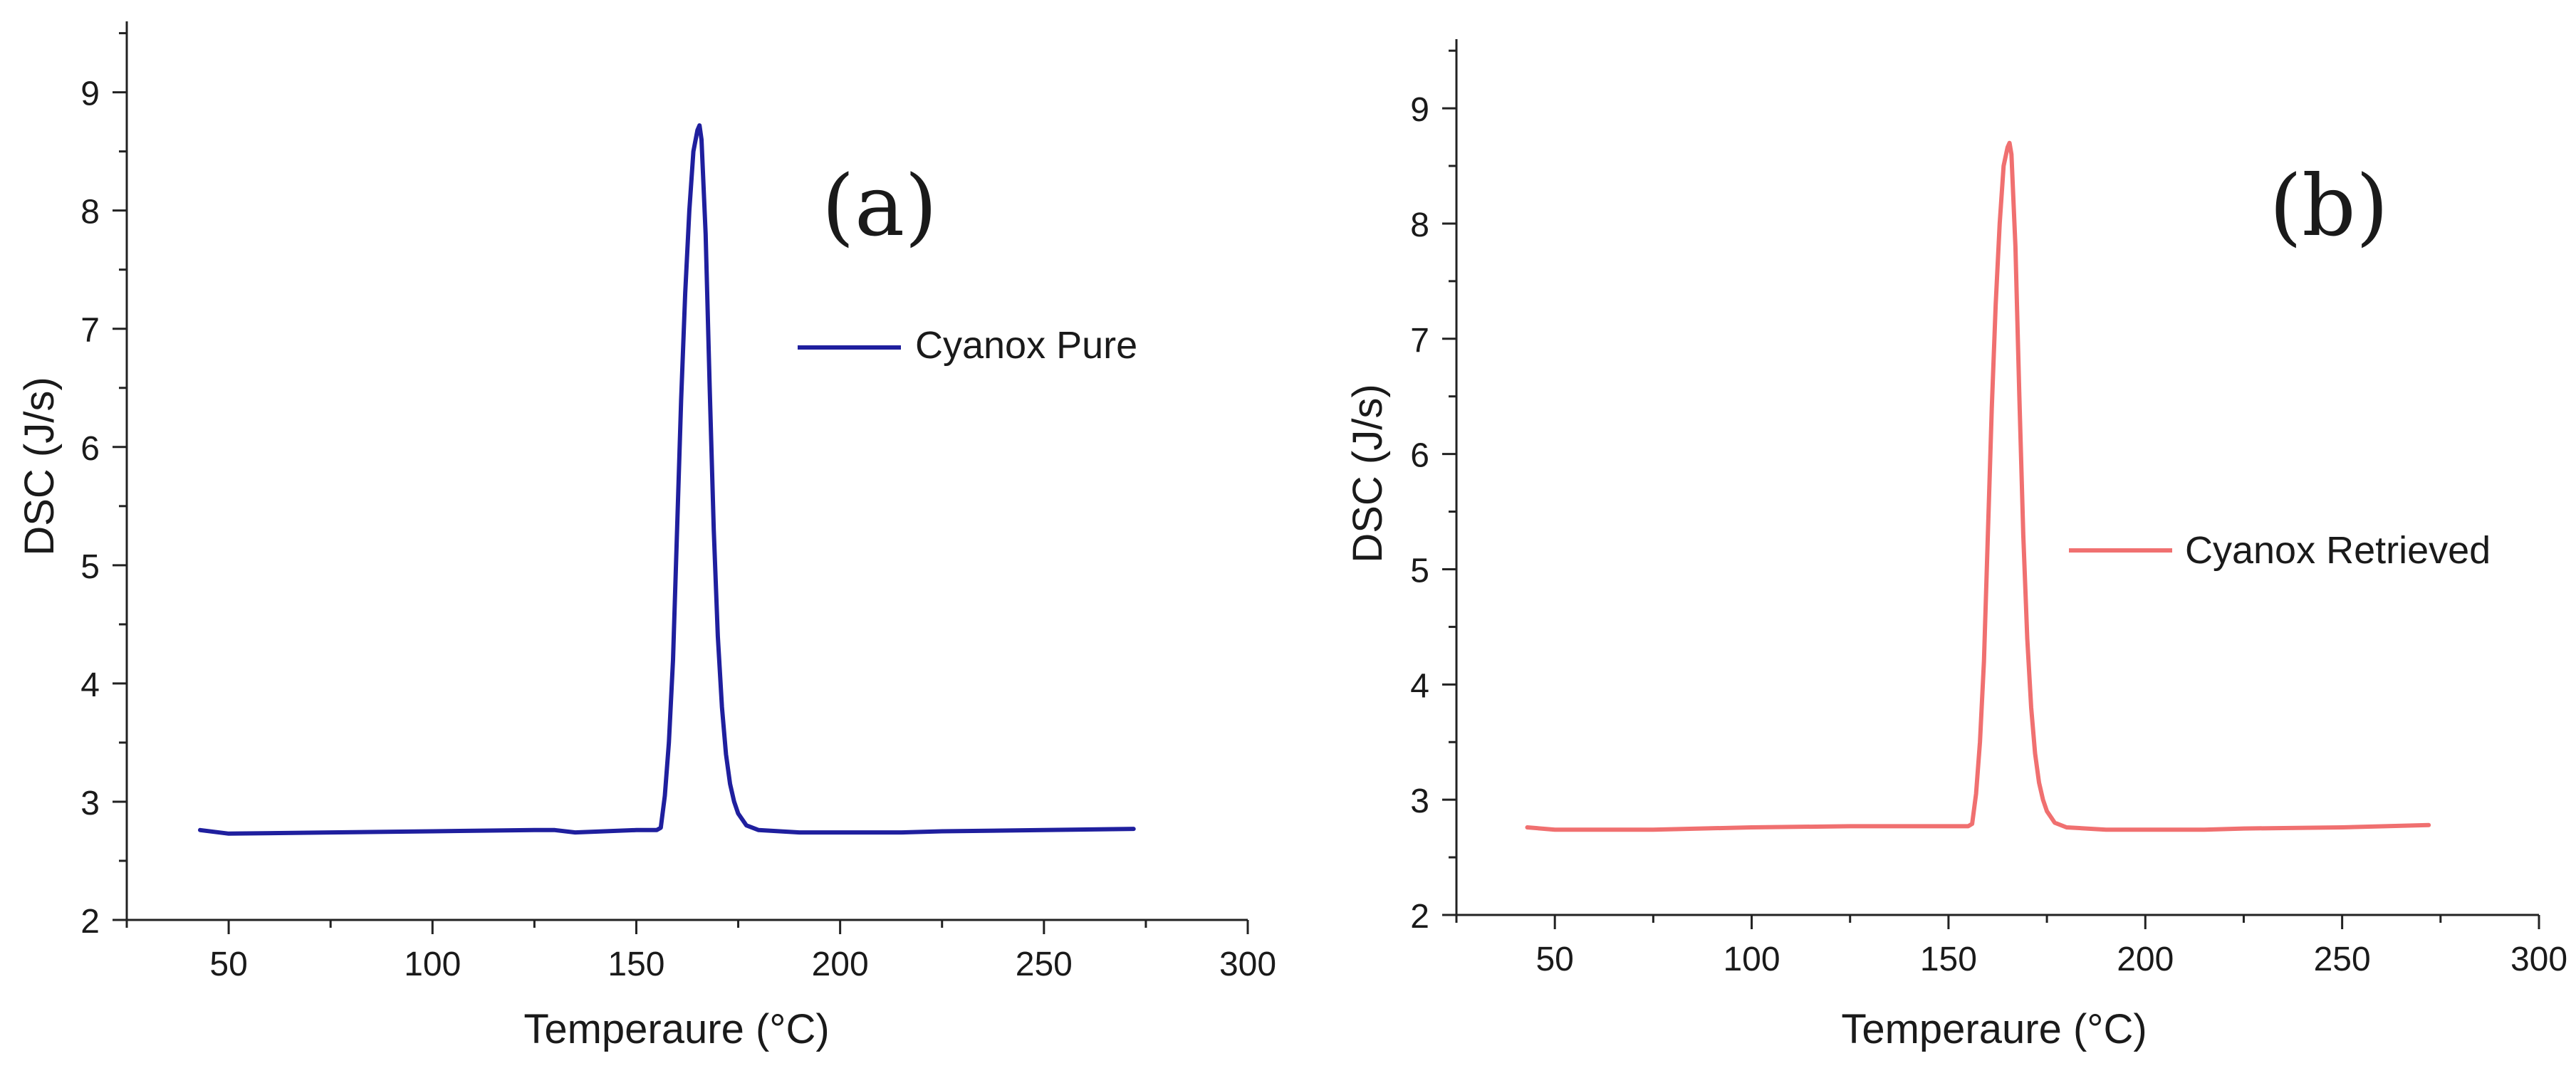 Image resolution: width=2576 pixels, height=1078 pixels. What do you see at coordinates (676, 1029) in the screenshot?
I see `x-axis-label-a: Temperaure (°C)` at bounding box center [676, 1029].